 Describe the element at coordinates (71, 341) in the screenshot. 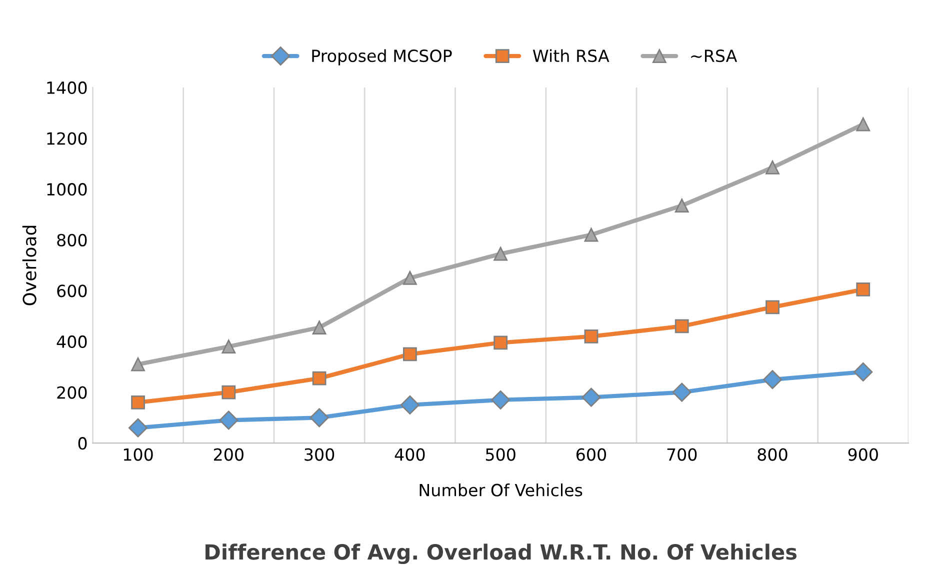

I see `y-tick-label: 400` at that location.